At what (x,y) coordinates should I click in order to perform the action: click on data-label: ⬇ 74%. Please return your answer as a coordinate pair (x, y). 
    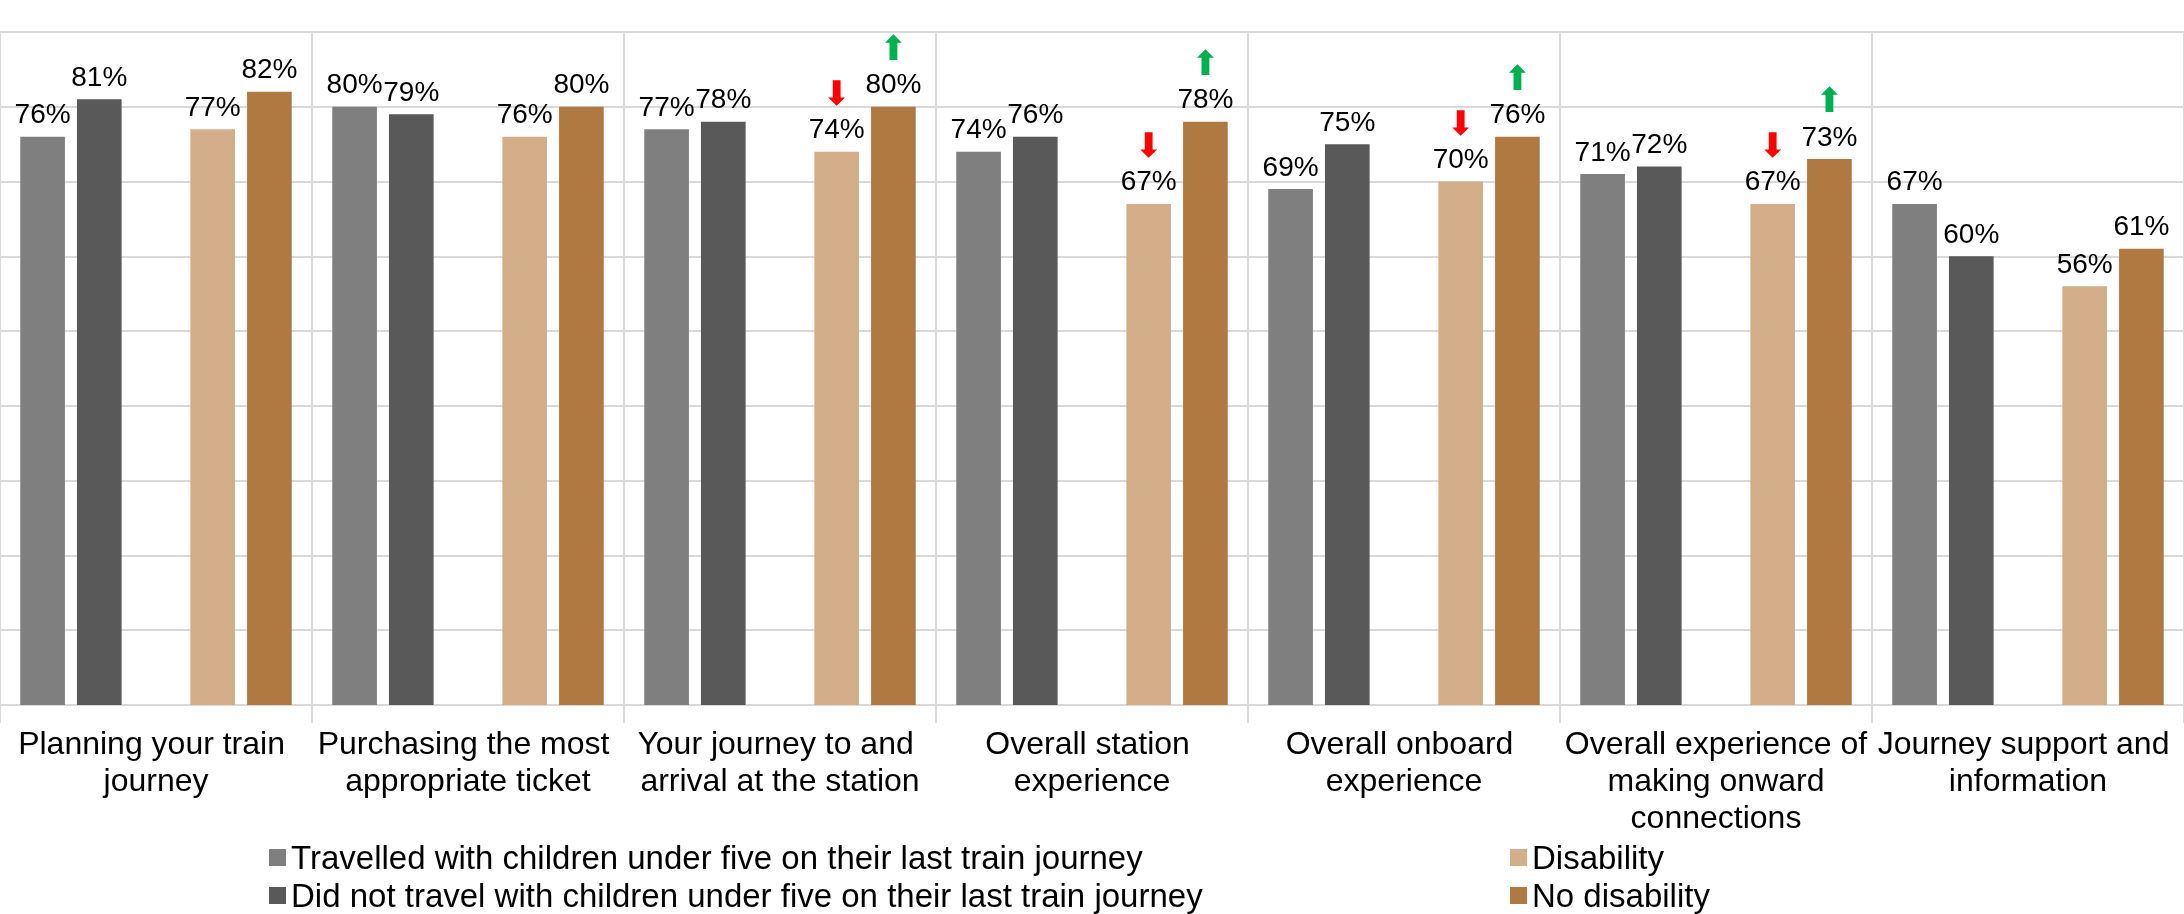
    Looking at the image, I should click on (836, 108).